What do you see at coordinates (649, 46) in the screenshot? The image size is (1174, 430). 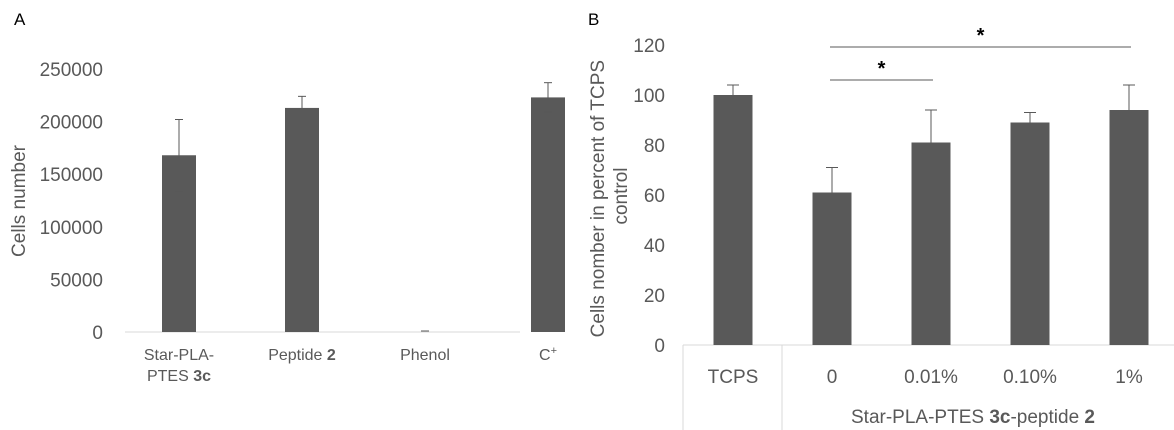 I see `panel-b-y-tick-label: 120` at bounding box center [649, 46].